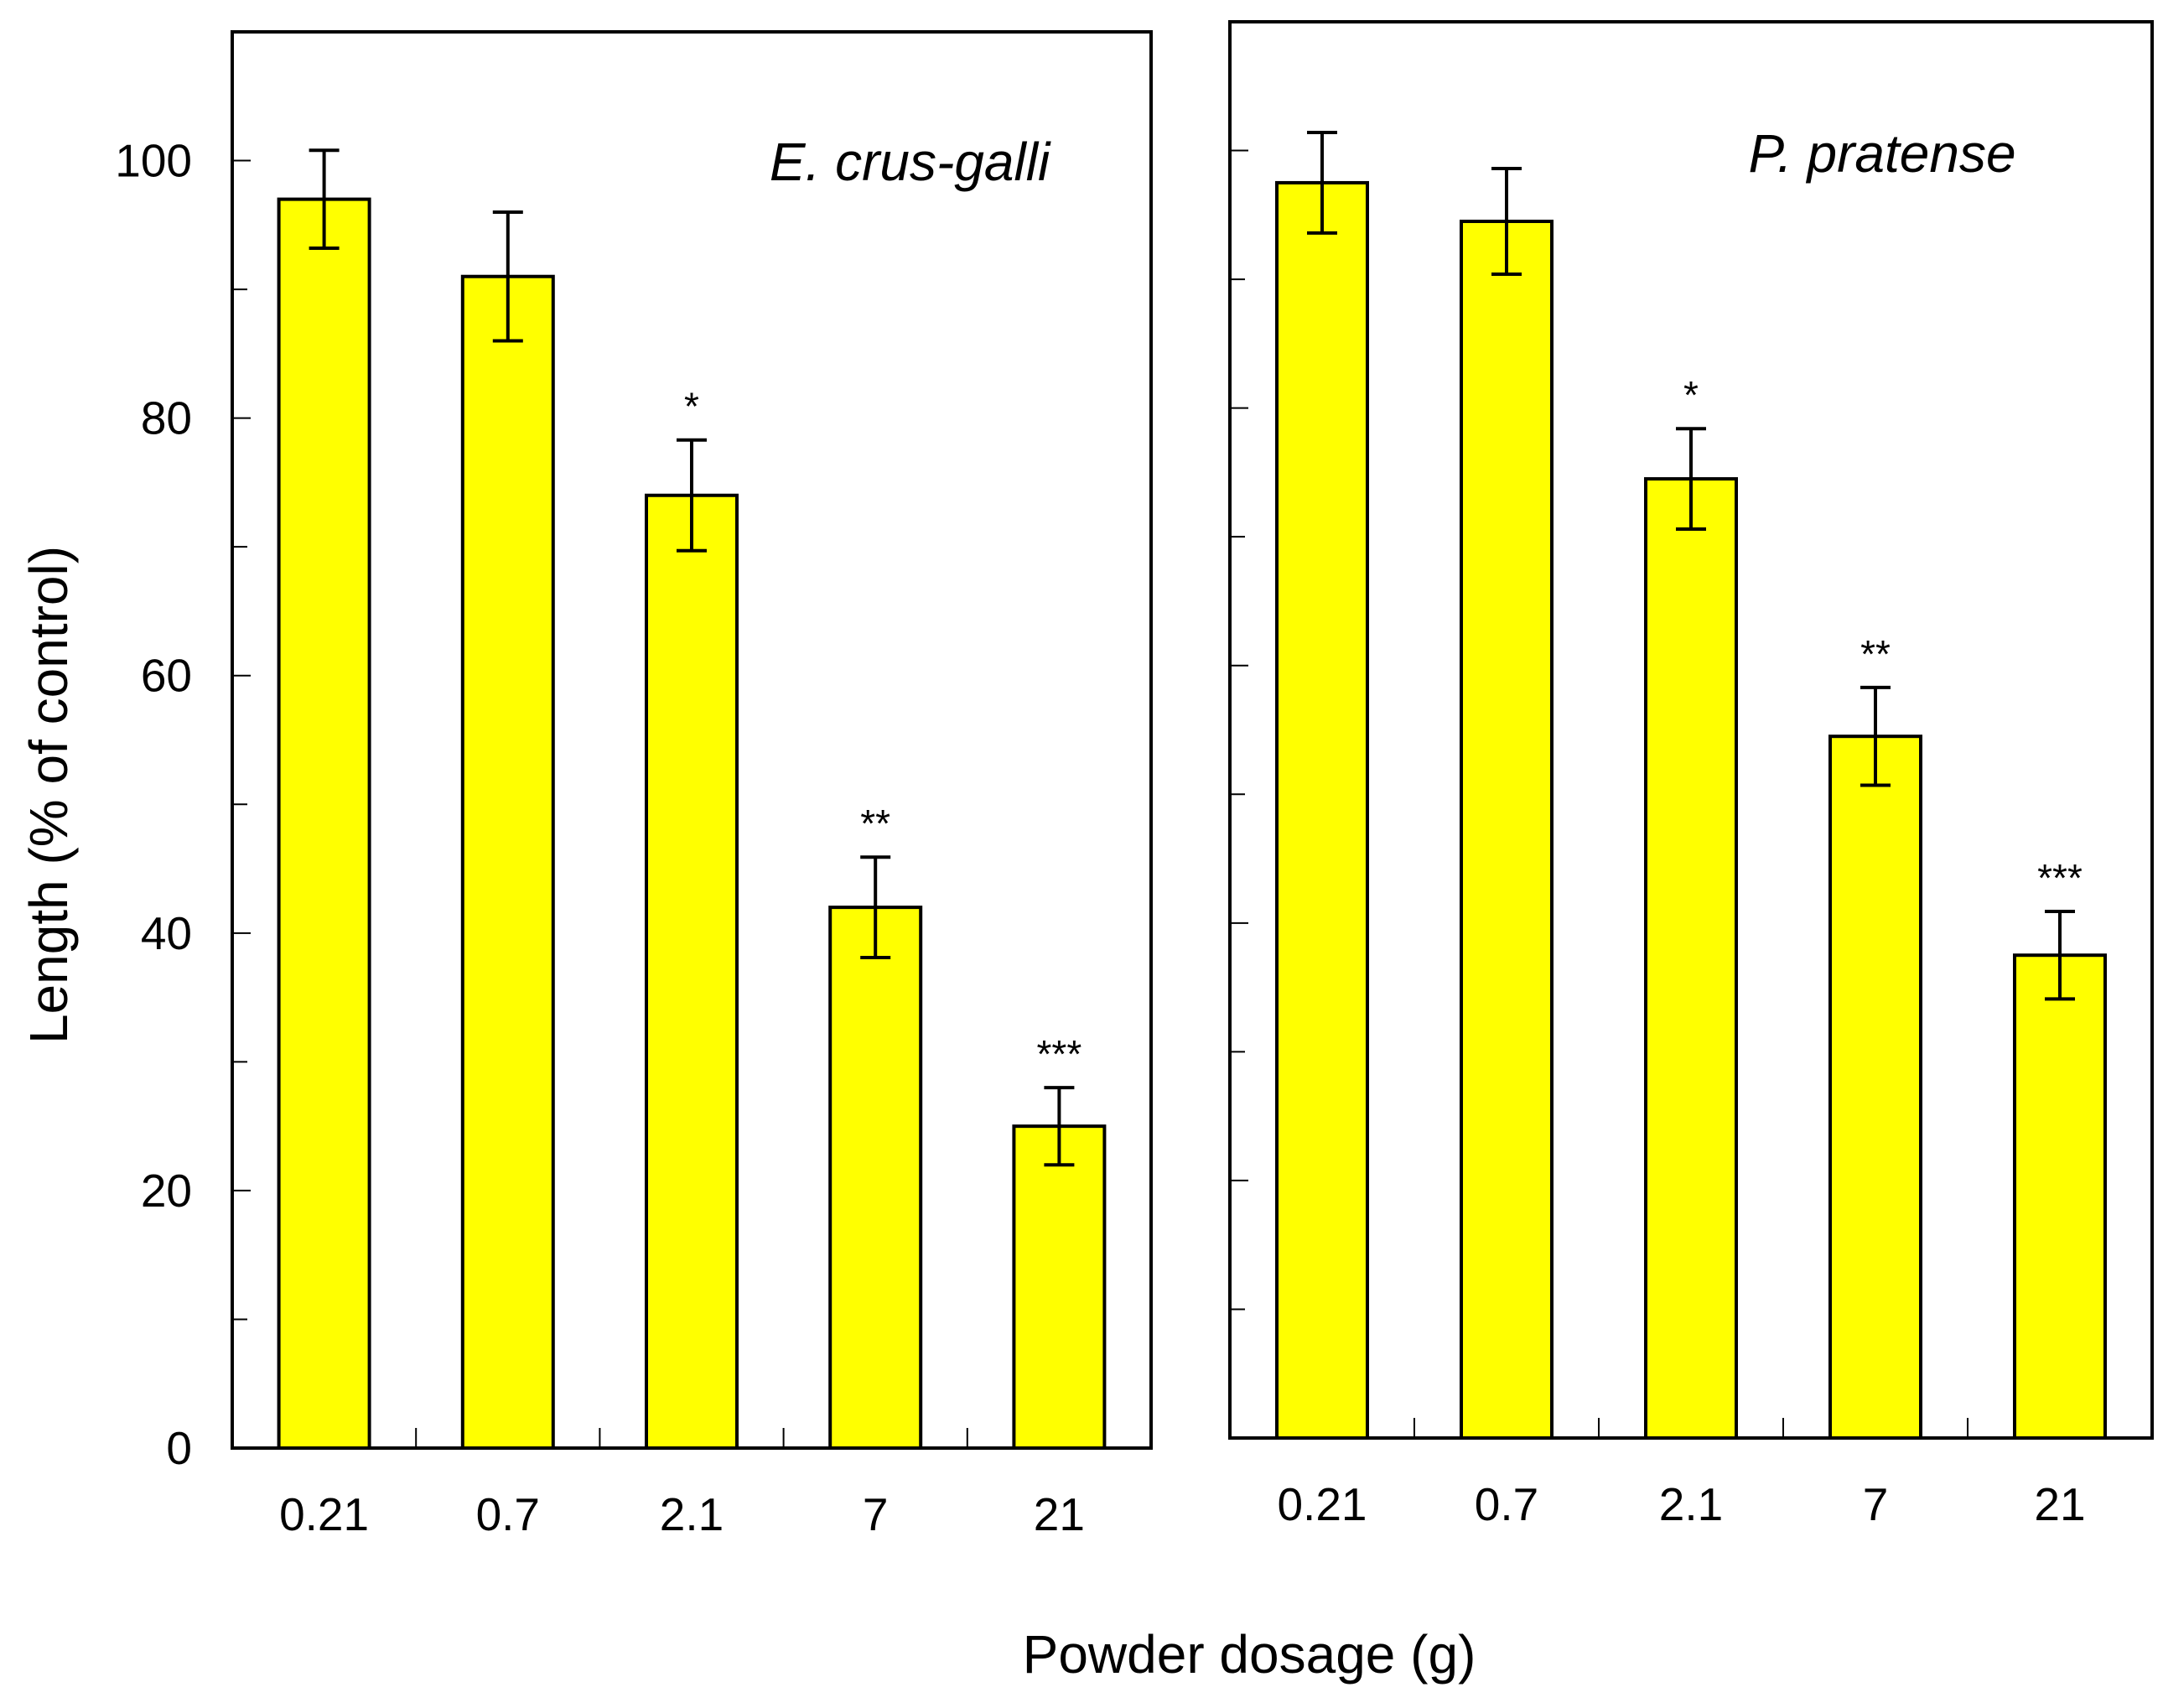 This screenshot has width=2163, height=1708. I want to click on y-axis-title: Length (% of control), so click(48, 795).